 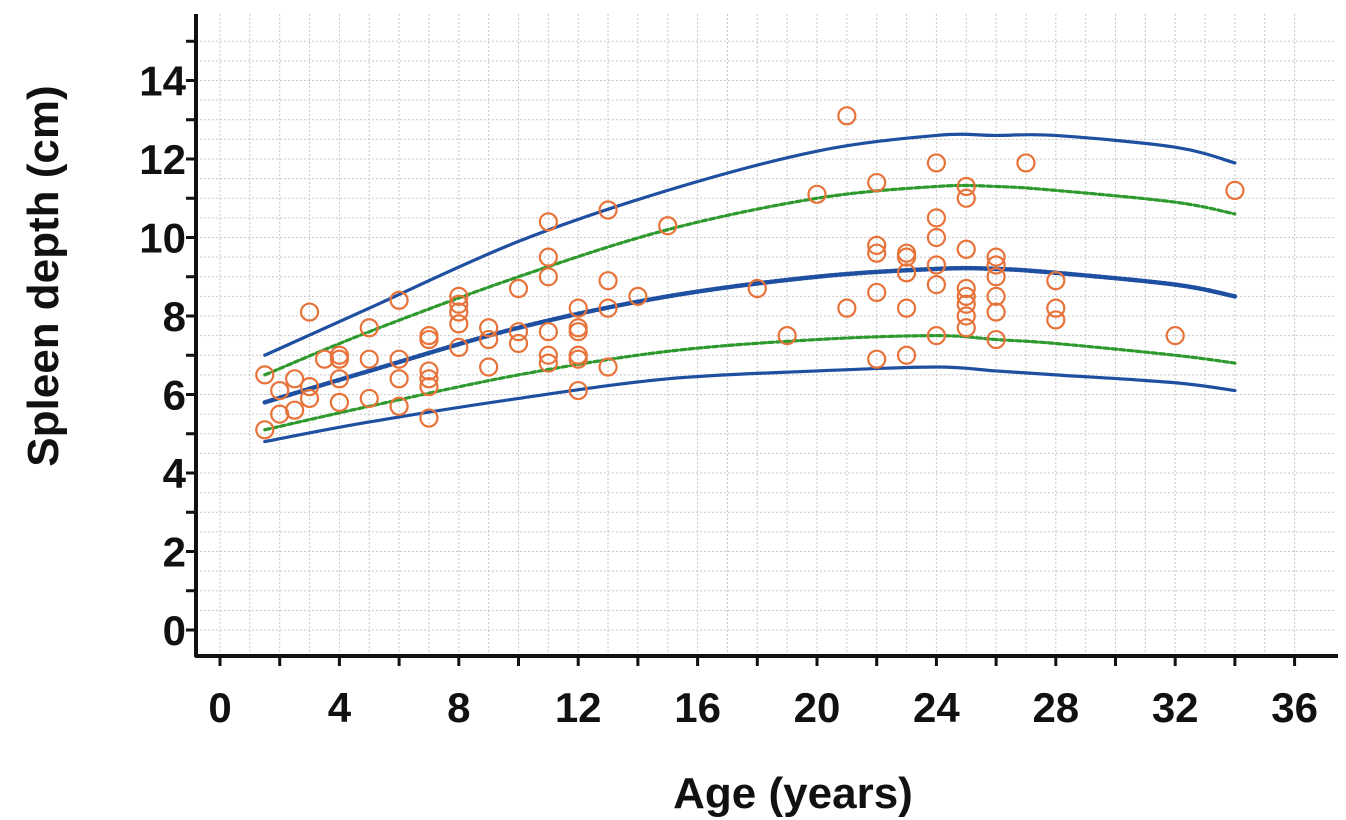 I want to click on y-tick-label: 6, so click(x=174, y=395).